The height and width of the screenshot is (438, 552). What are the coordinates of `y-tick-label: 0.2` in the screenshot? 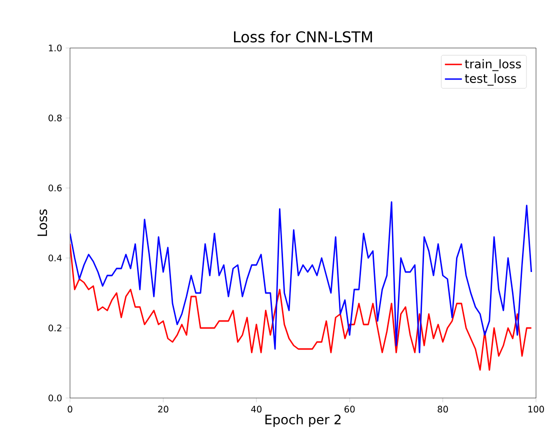 It's located at (55, 328).